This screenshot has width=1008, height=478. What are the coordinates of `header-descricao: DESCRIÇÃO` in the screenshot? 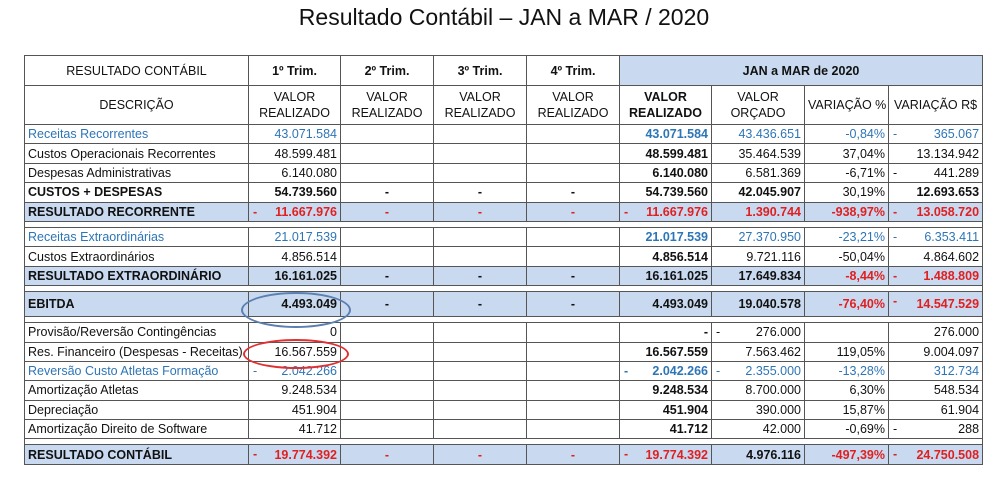 It's located at (136, 105).